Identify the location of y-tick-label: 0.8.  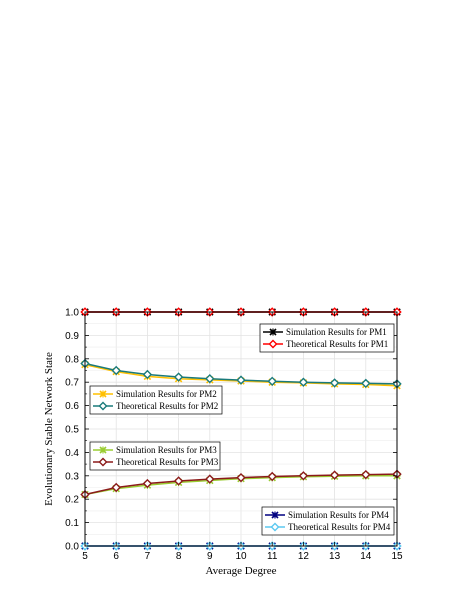
(72, 359).